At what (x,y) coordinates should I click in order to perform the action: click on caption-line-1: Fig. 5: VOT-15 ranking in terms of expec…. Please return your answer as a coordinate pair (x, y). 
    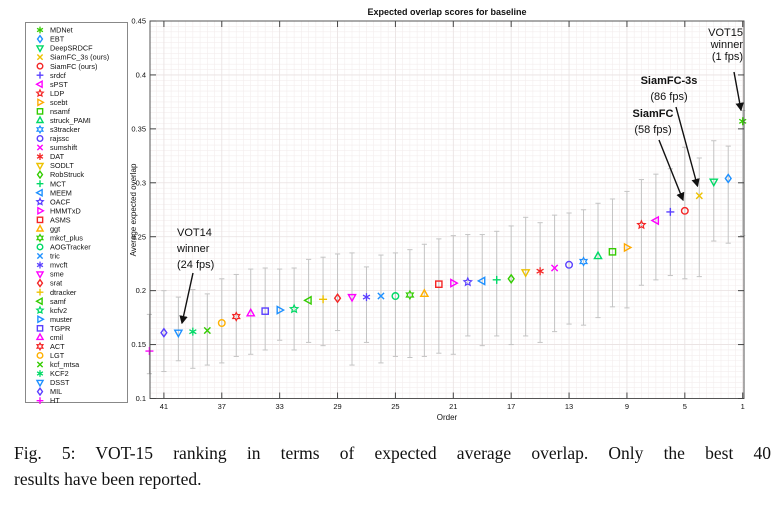
    Looking at the image, I should click on (392, 453).